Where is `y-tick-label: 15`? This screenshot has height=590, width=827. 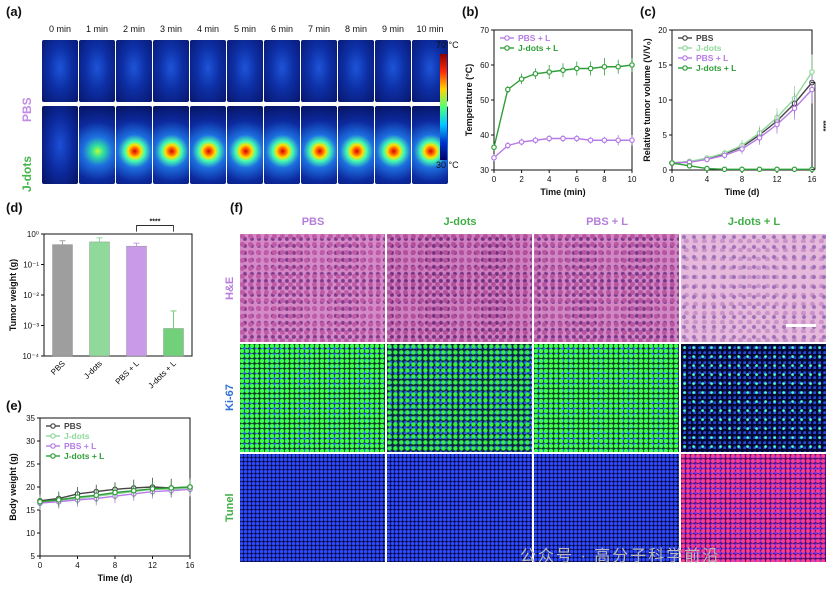 y-tick-label: 15 is located at coordinates (662, 65).